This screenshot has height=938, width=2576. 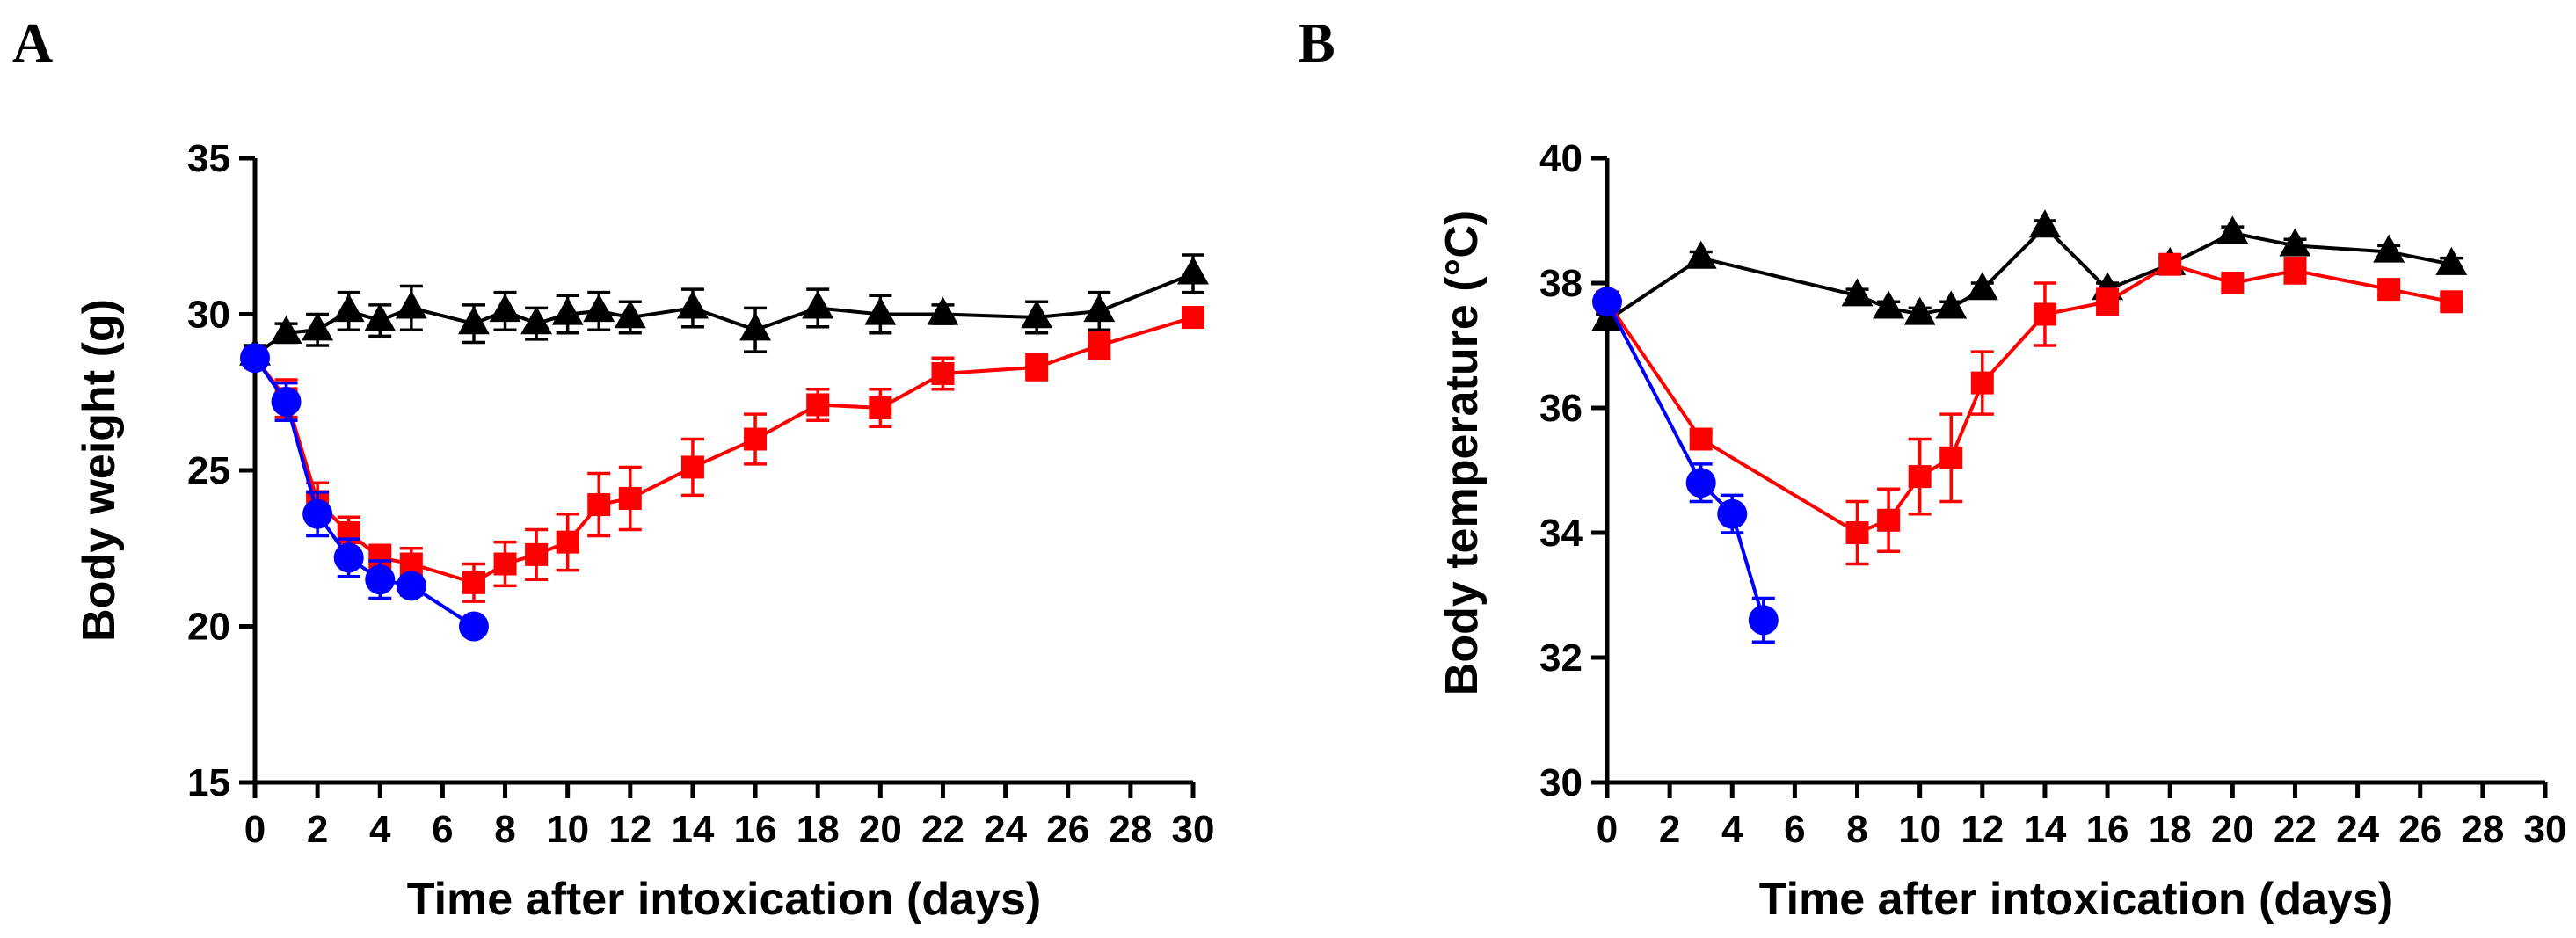 I want to click on a-x-tick-label: 12, so click(x=629, y=829).